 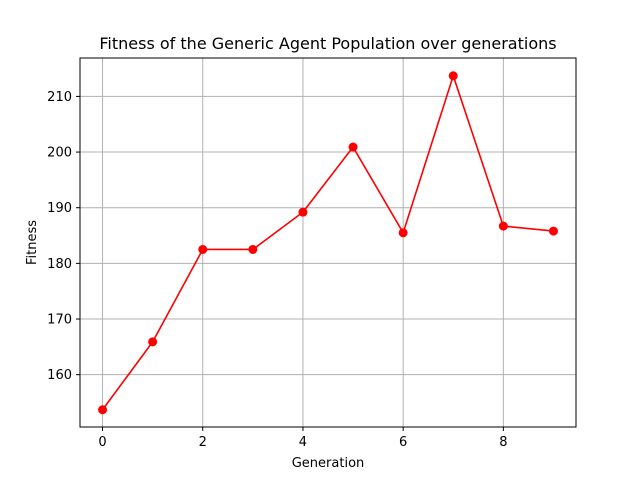 I want to click on y-tick-label: 160, so click(x=59, y=375).